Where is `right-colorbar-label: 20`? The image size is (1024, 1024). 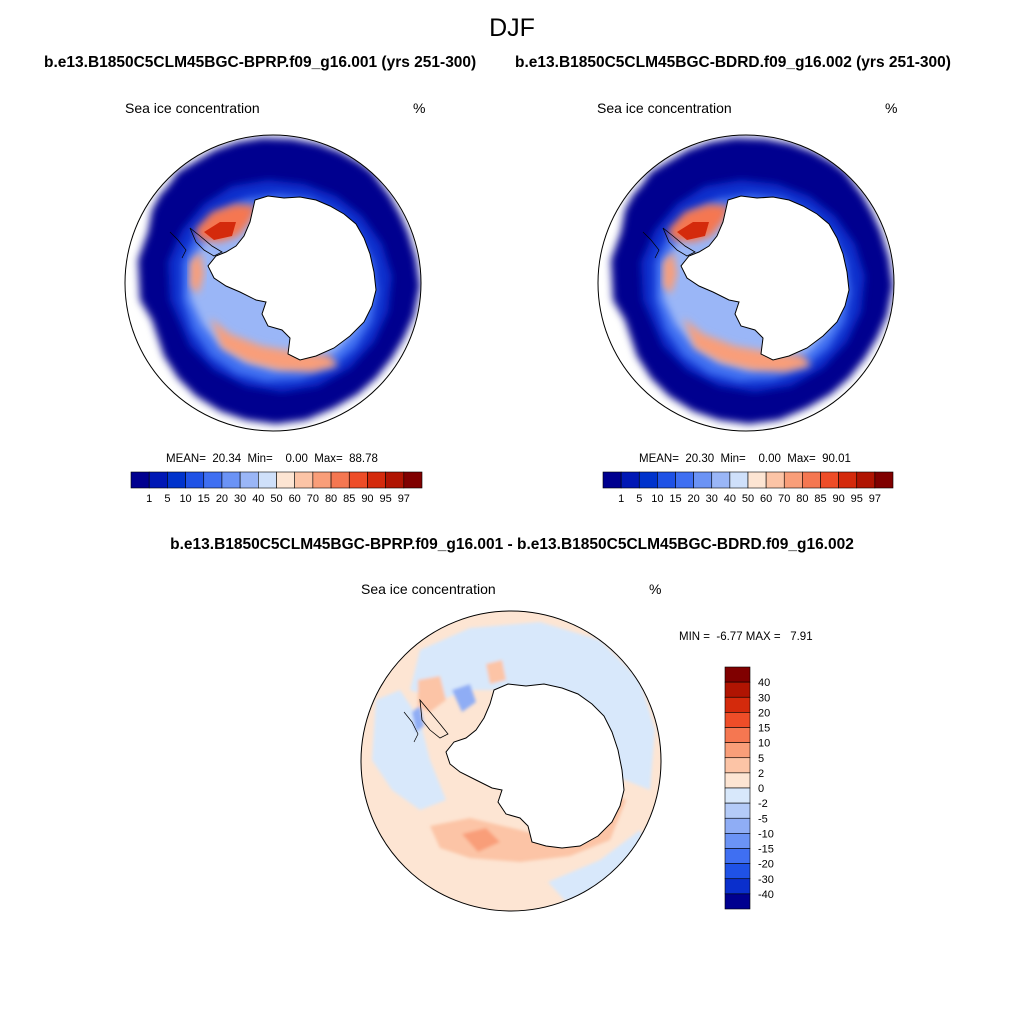 right-colorbar-label: 20 is located at coordinates (694, 499).